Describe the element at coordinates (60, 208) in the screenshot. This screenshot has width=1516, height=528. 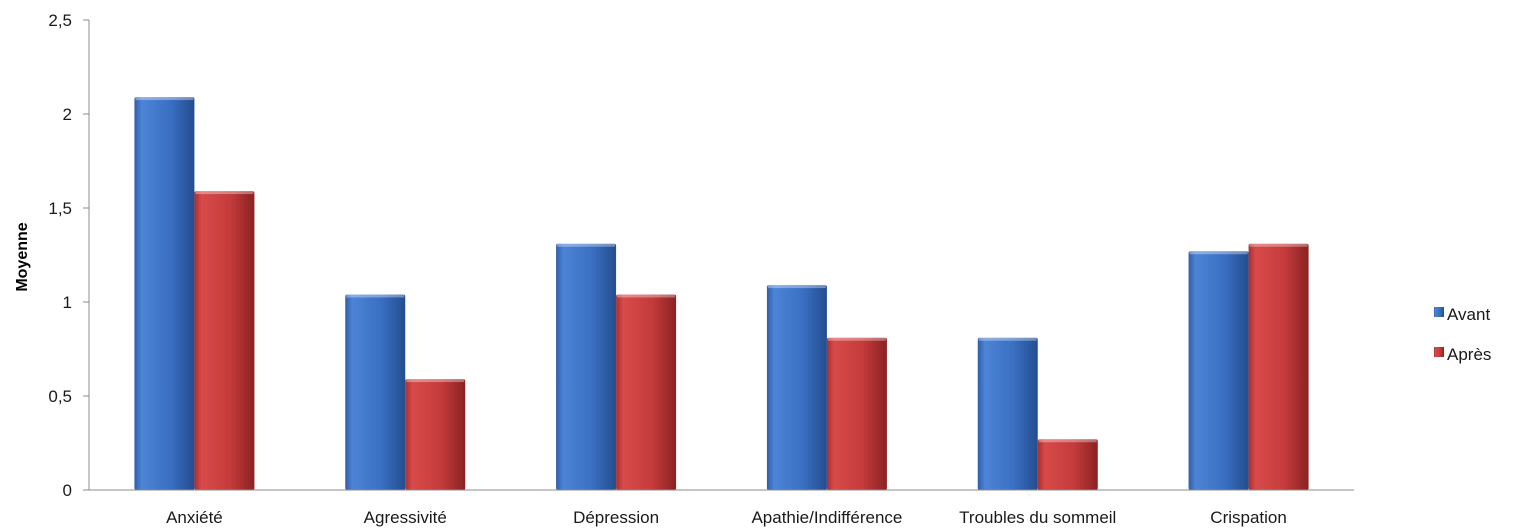
I see `y-tick-label: 1,5` at that location.